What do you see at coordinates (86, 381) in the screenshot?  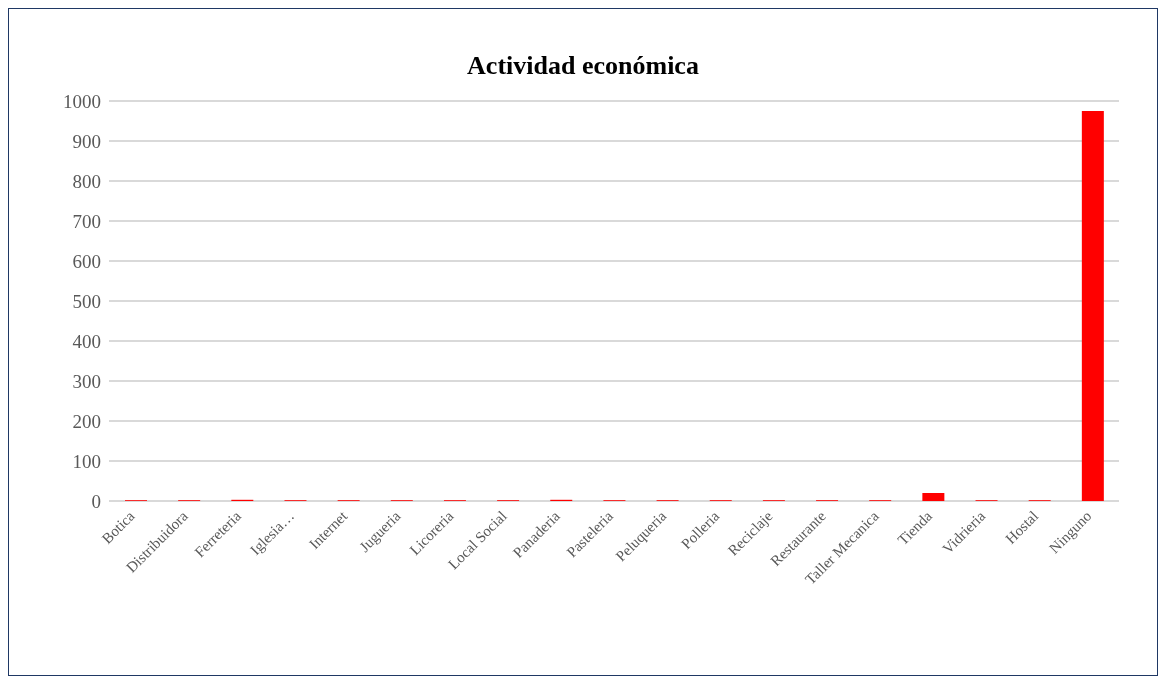 I see `y-tick-label: 300` at bounding box center [86, 381].